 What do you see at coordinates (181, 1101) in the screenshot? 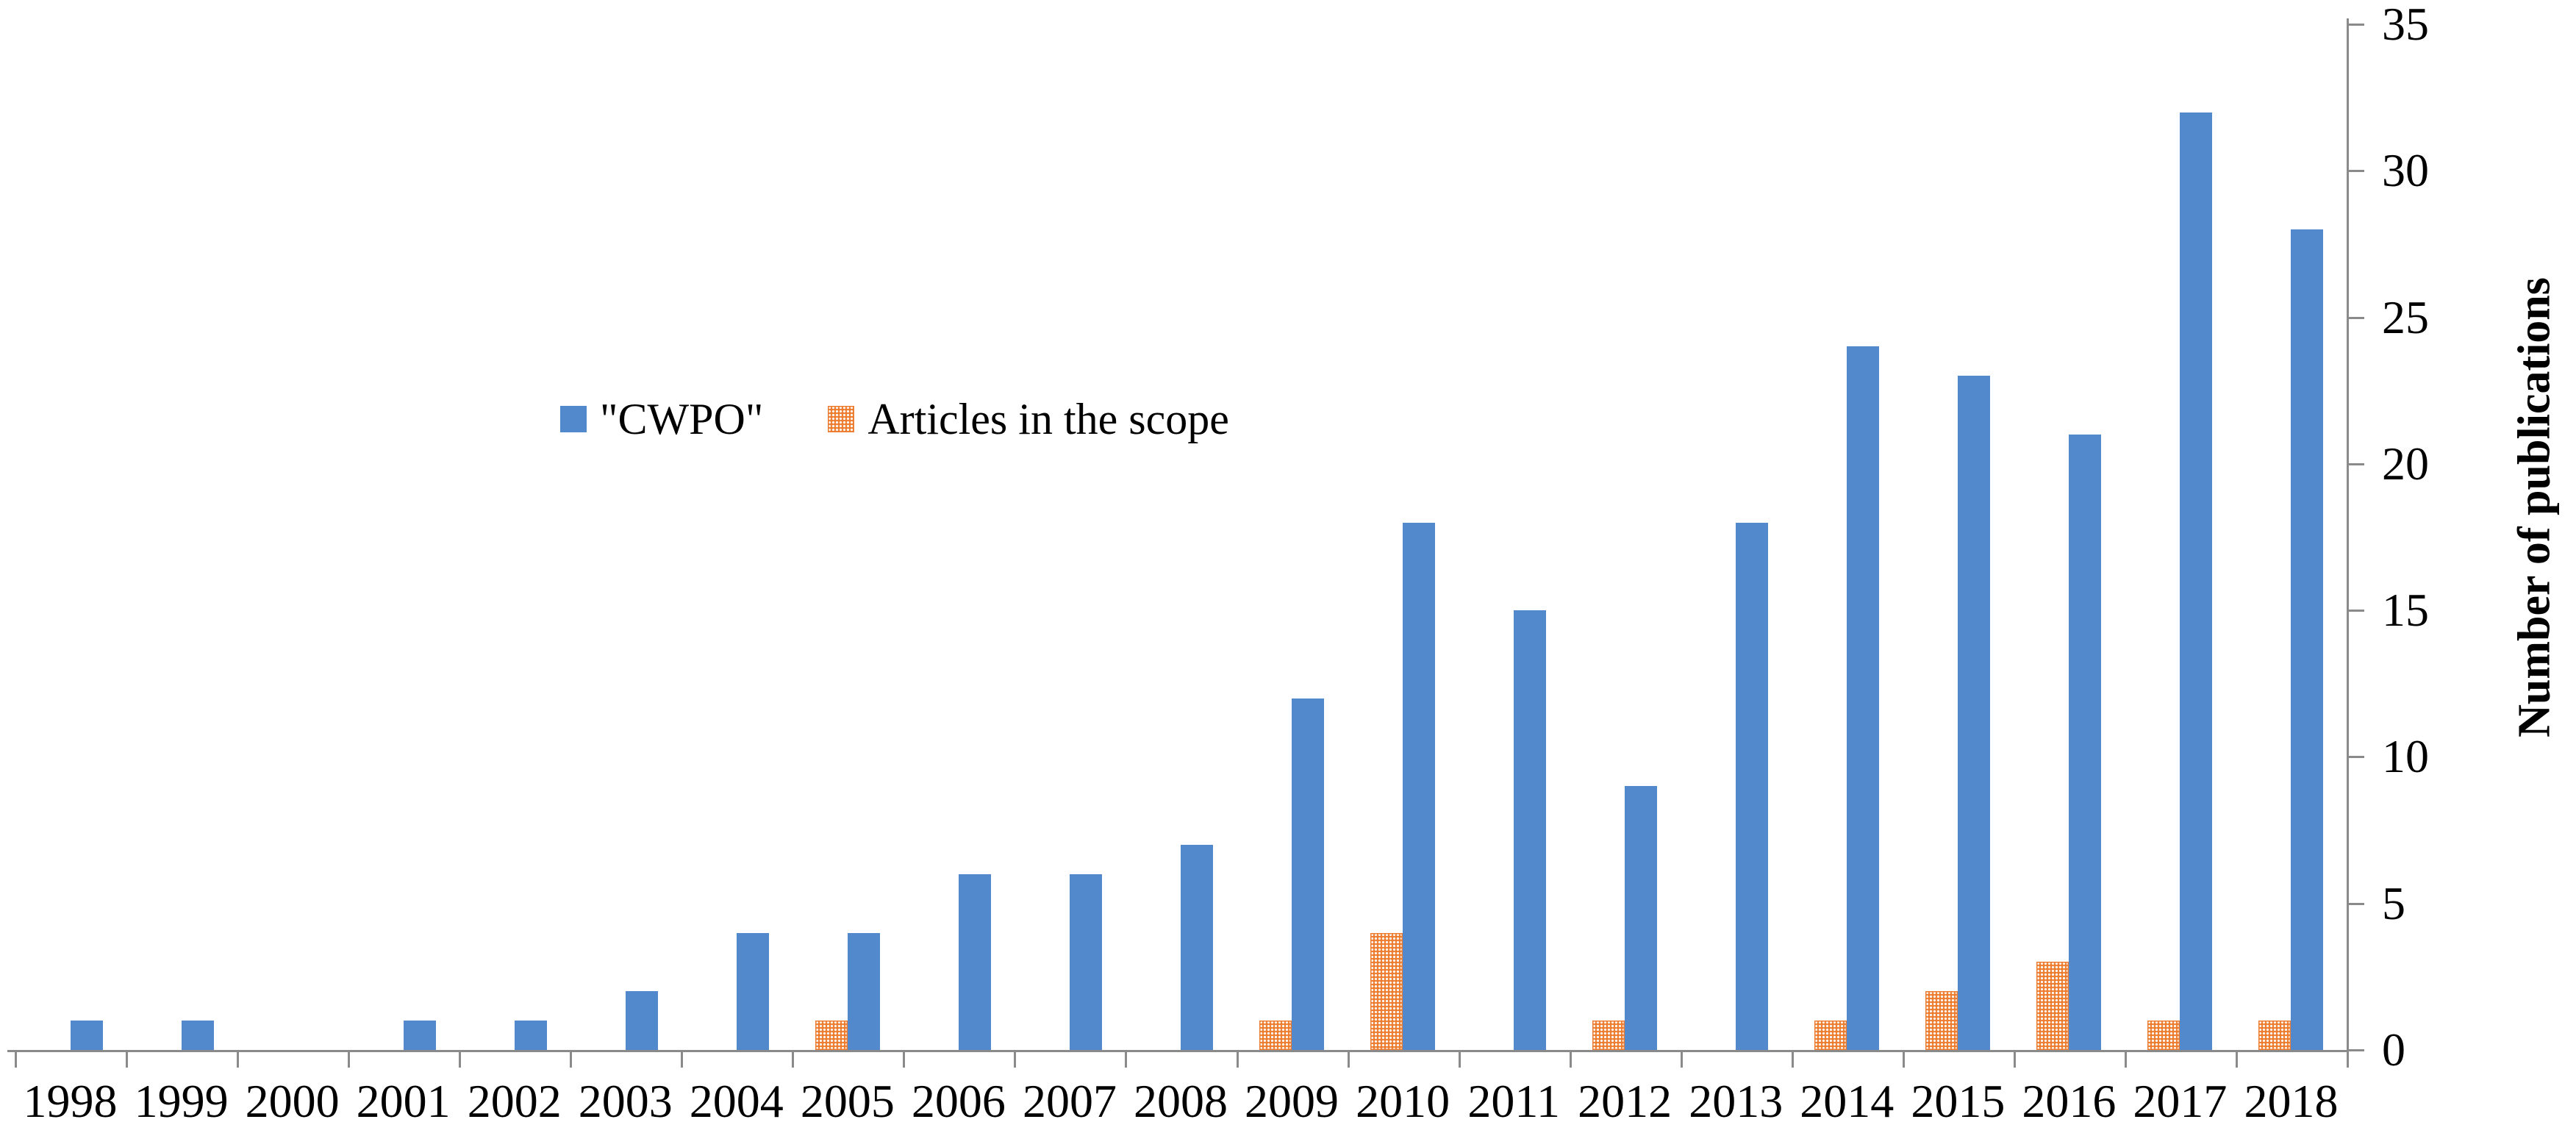
I see `x-tick-label: 1999` at bounding box center [181, 1101].